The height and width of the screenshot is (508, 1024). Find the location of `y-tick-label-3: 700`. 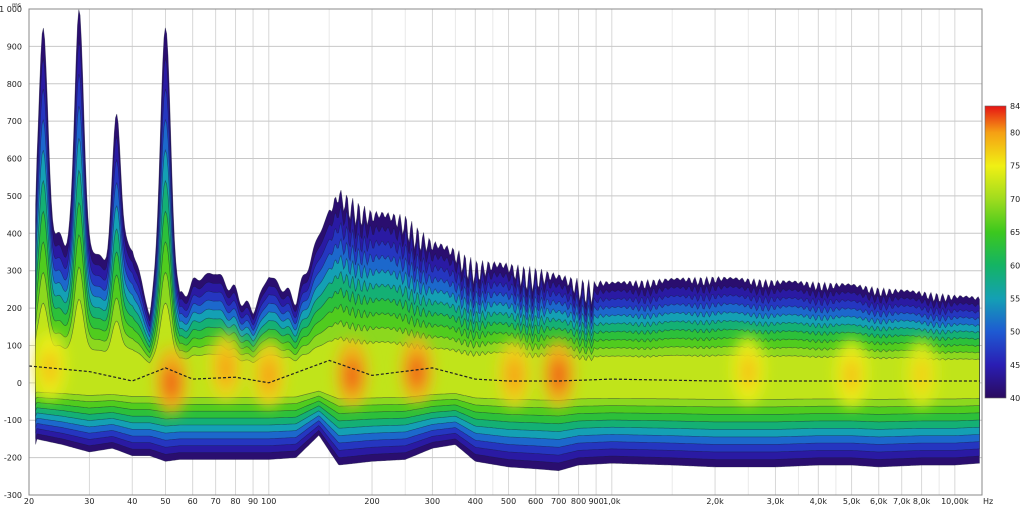

y-tick-label-3: 700 is located at coordinates (14, 121).